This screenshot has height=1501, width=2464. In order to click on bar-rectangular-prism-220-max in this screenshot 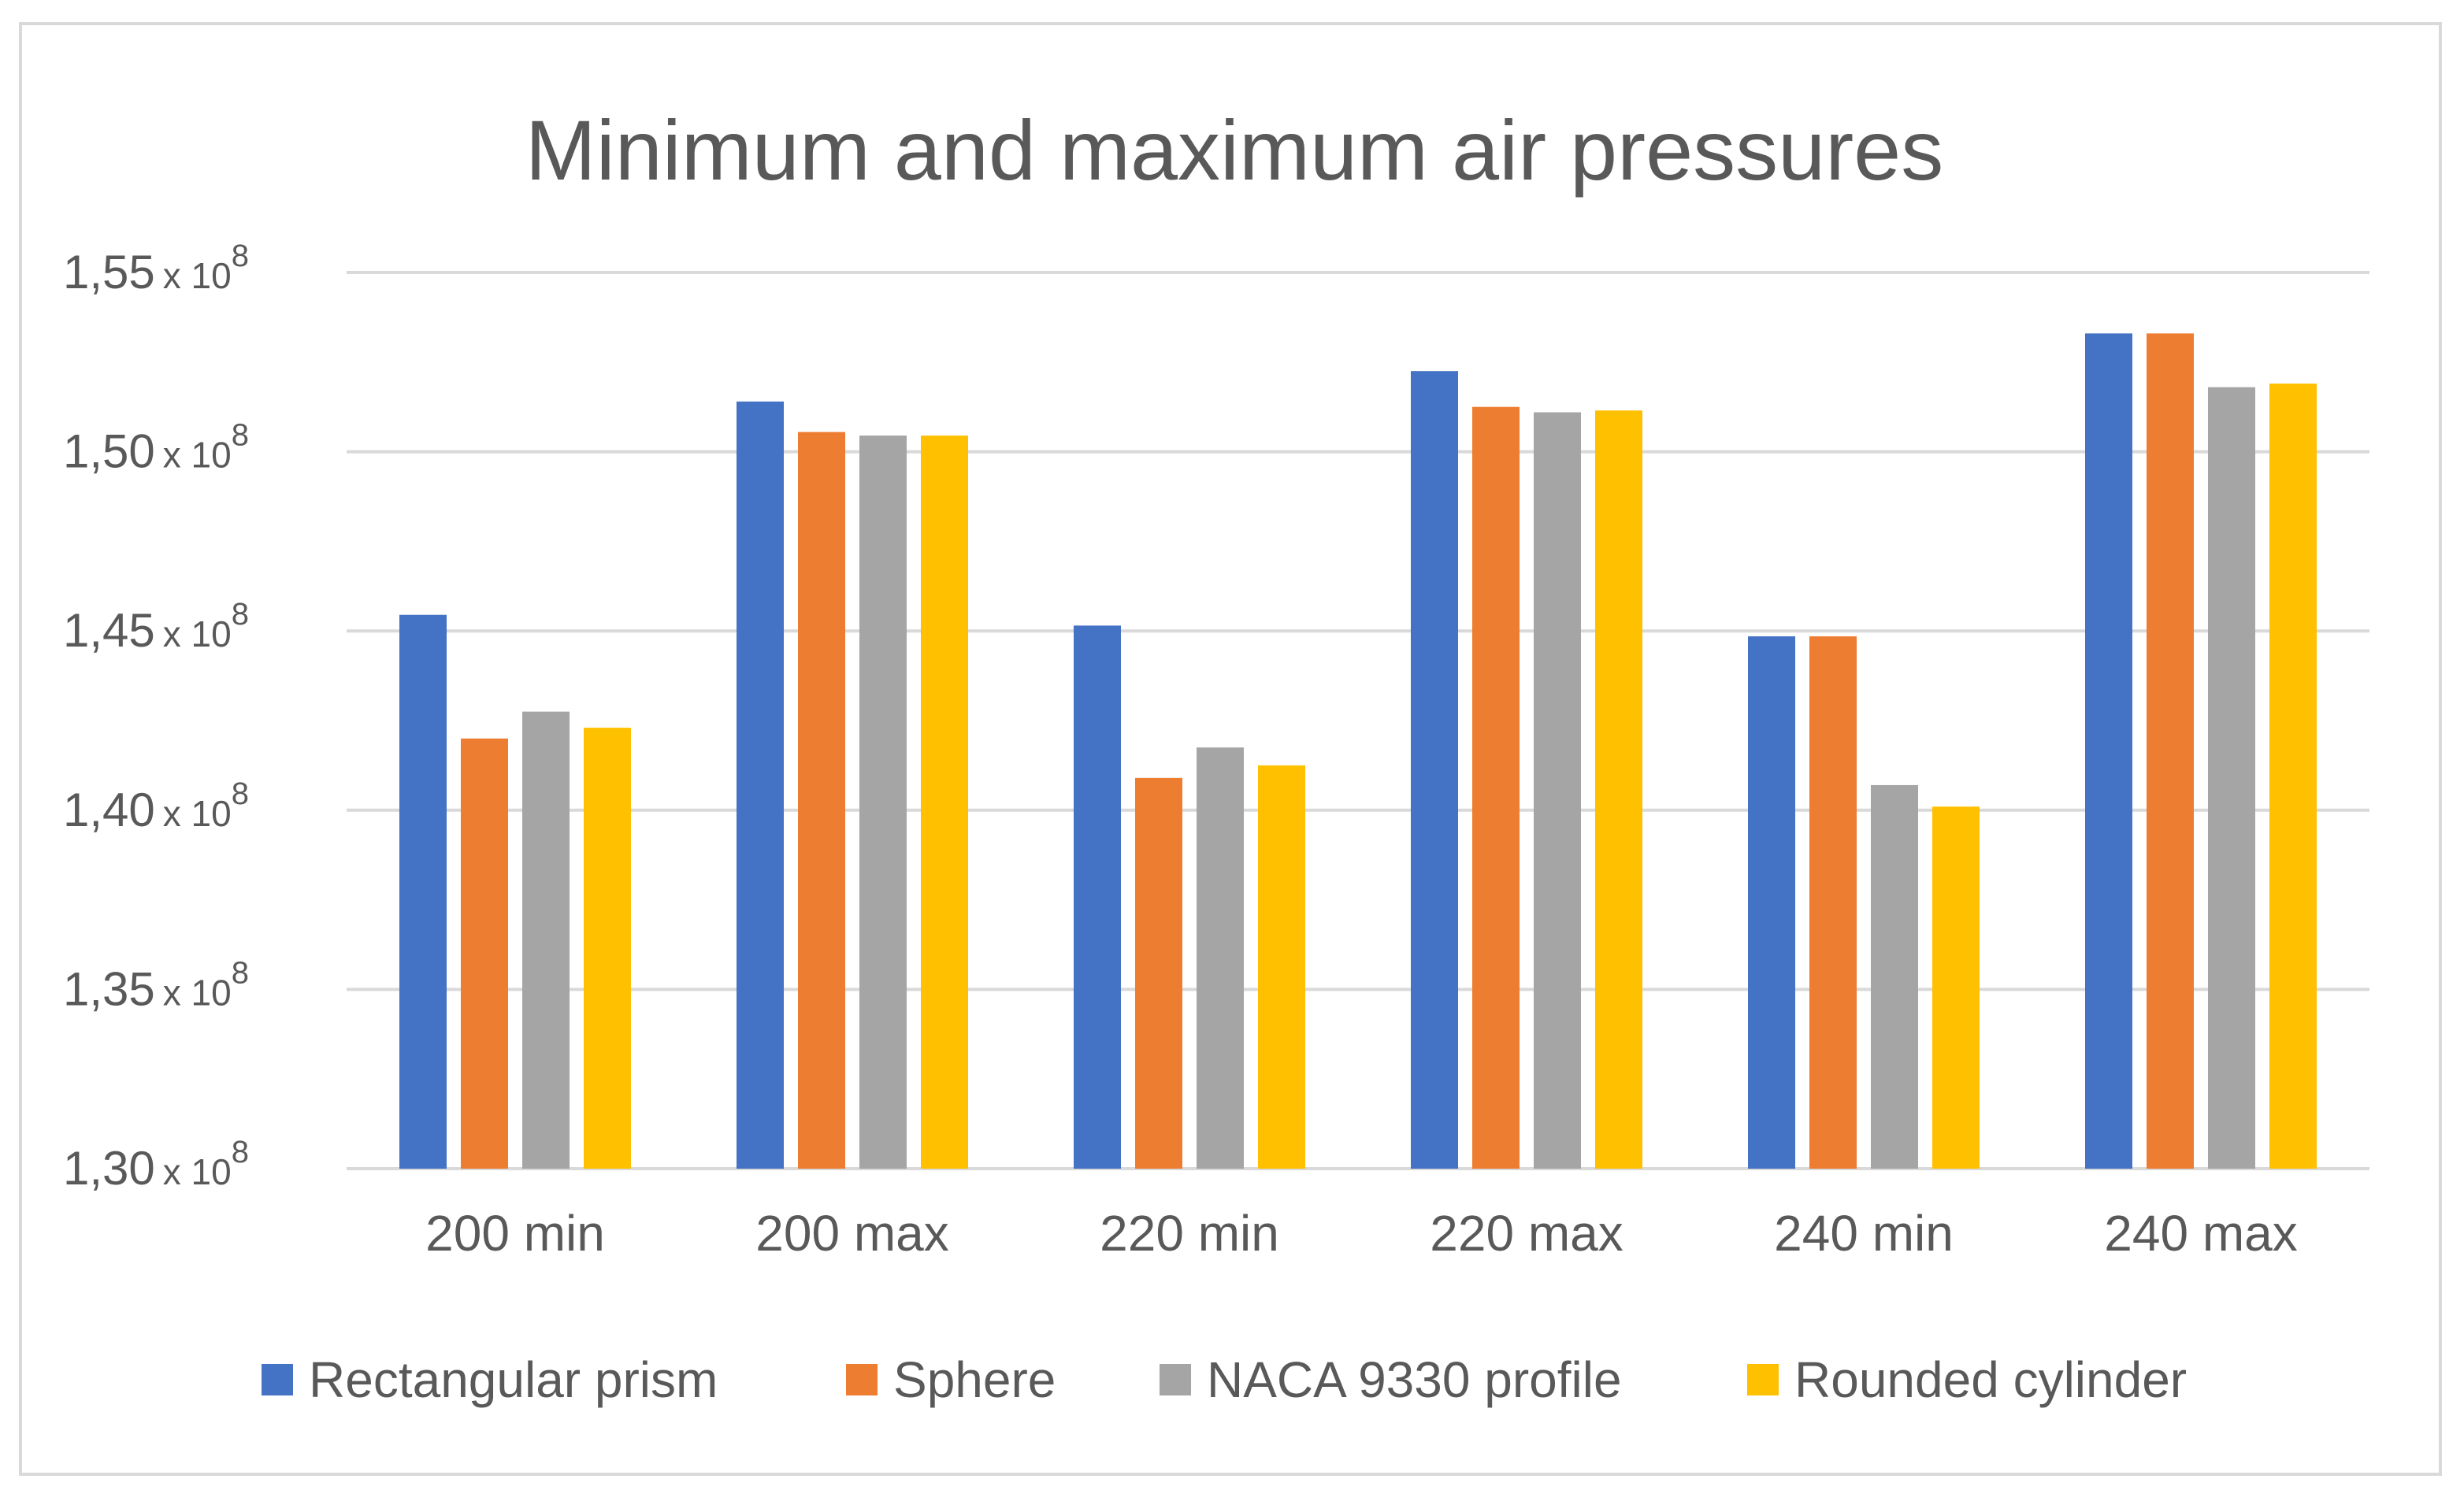, I will do `click(1434, 770)`.